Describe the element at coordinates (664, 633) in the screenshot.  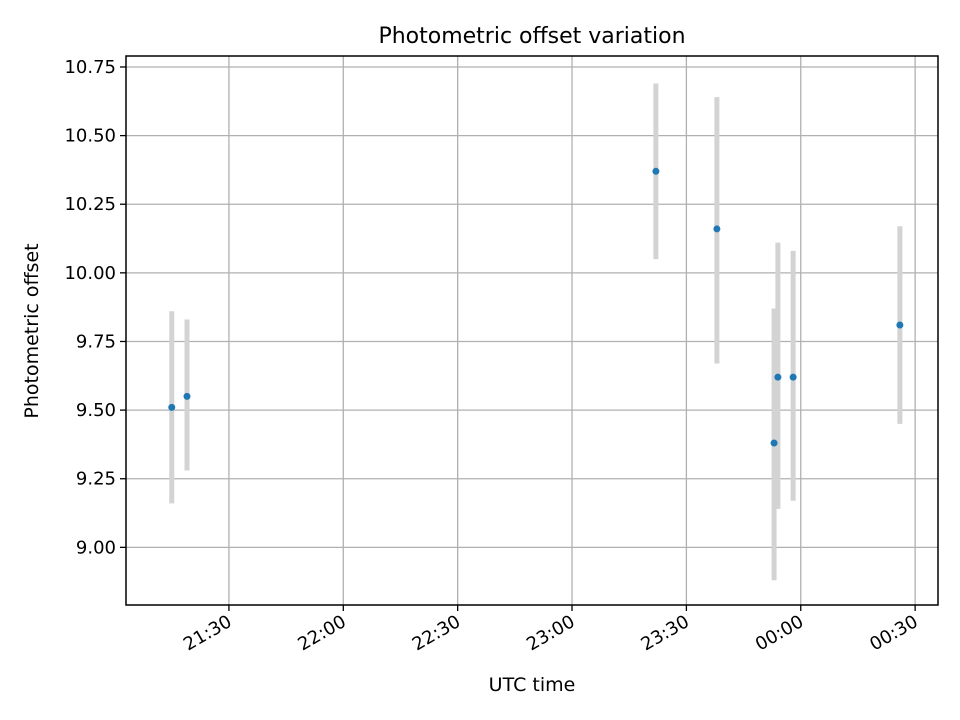
I see `x-tick-label: 23:30` at that location.